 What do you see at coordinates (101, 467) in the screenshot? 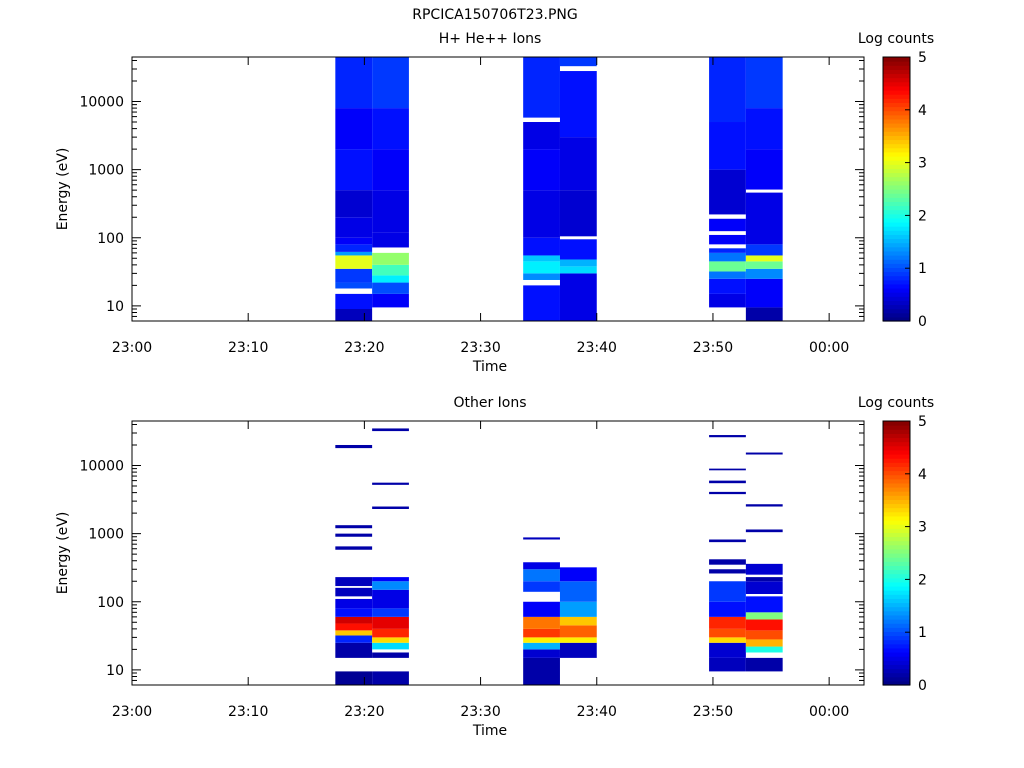
I see `y-tick-label: 10000` at bounding box center [101, 467].